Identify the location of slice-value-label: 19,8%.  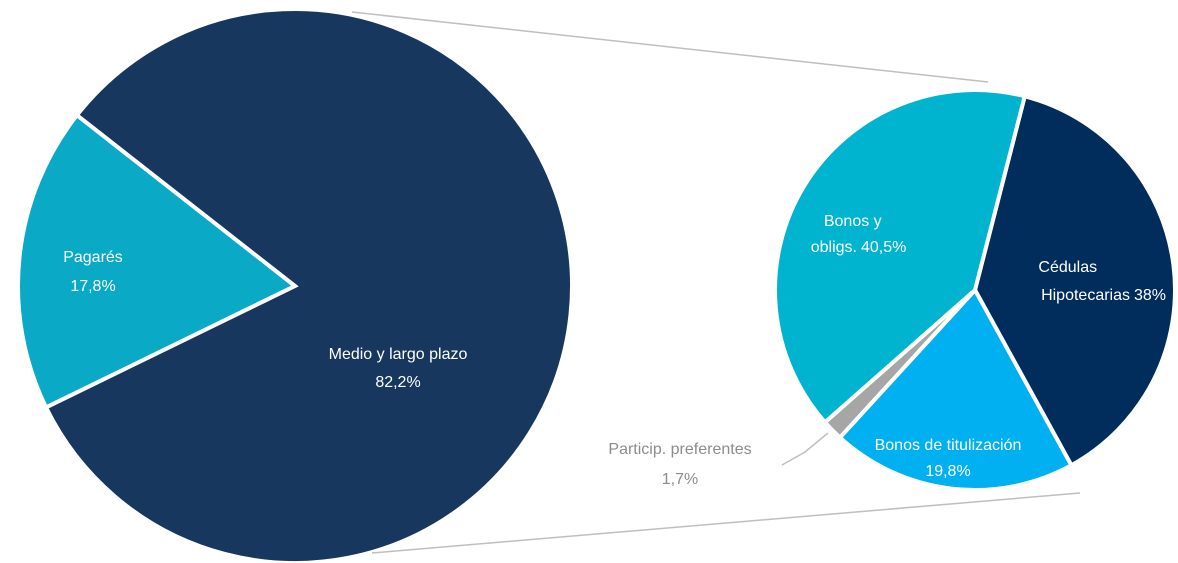
(947, 471).